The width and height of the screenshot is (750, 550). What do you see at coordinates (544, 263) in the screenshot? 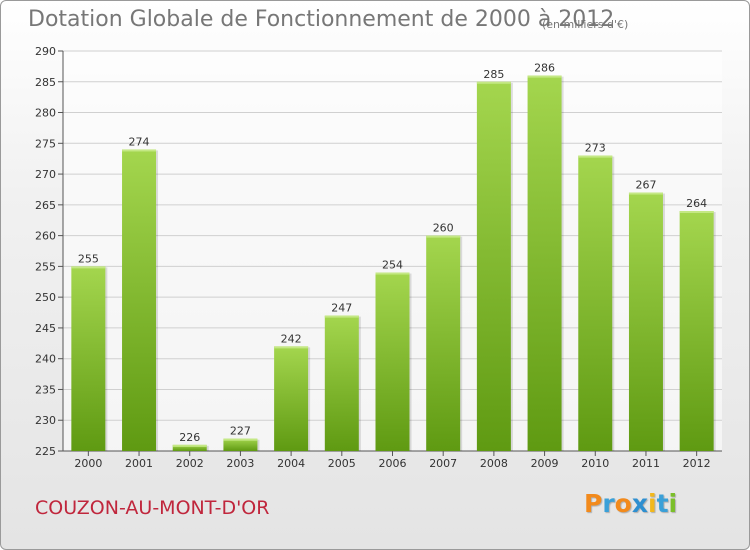
I see `bar-2009` at bounding box center [544, 263].